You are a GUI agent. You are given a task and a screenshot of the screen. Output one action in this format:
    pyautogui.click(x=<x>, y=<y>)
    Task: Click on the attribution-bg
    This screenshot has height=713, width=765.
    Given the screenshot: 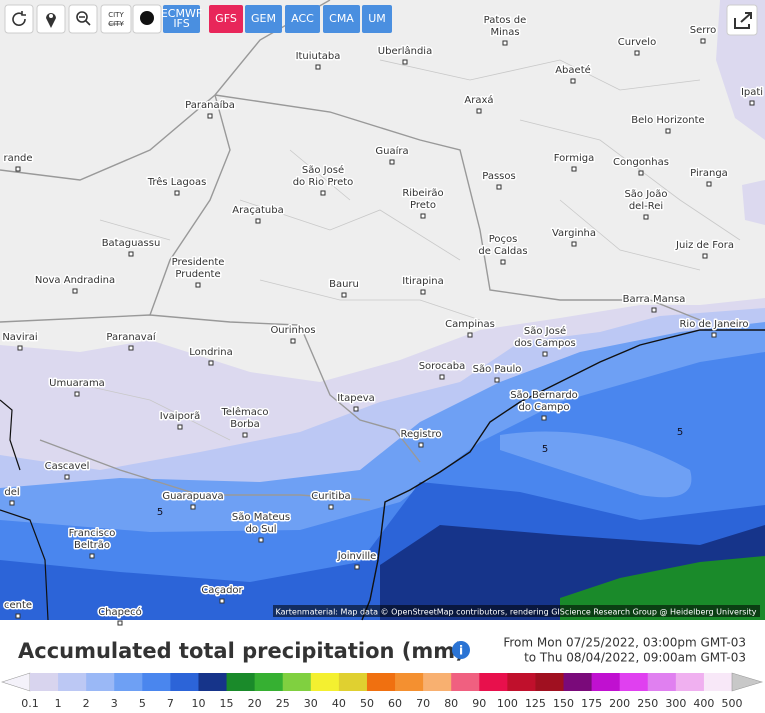 What is the action you would take?
    pyautogui.click(x=516, y=611)
    